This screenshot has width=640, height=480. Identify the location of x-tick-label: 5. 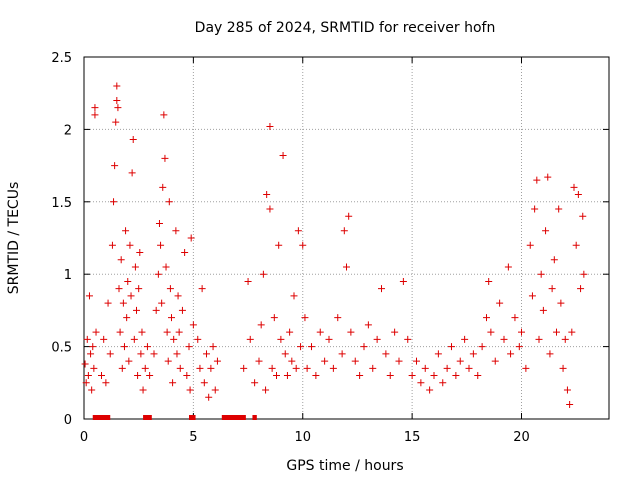
(193, 437).